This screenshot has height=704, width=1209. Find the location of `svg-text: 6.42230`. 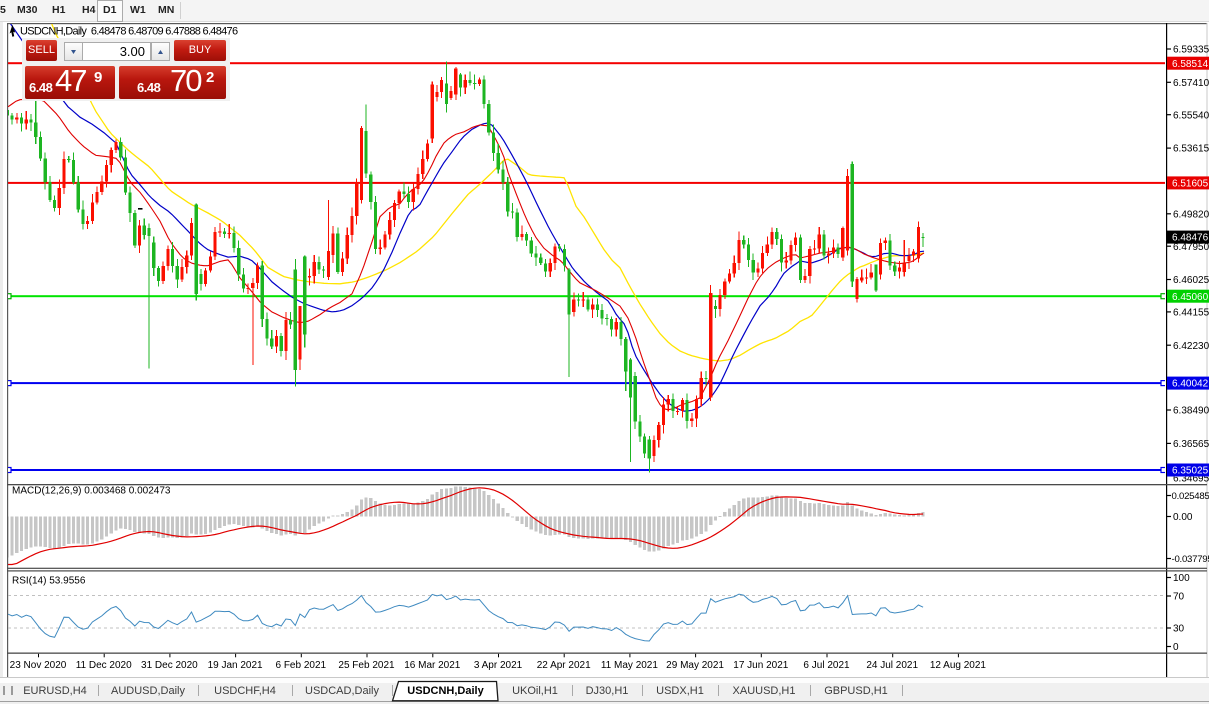

svg-text: 6.42230 is located at coordinates (1191, 346).